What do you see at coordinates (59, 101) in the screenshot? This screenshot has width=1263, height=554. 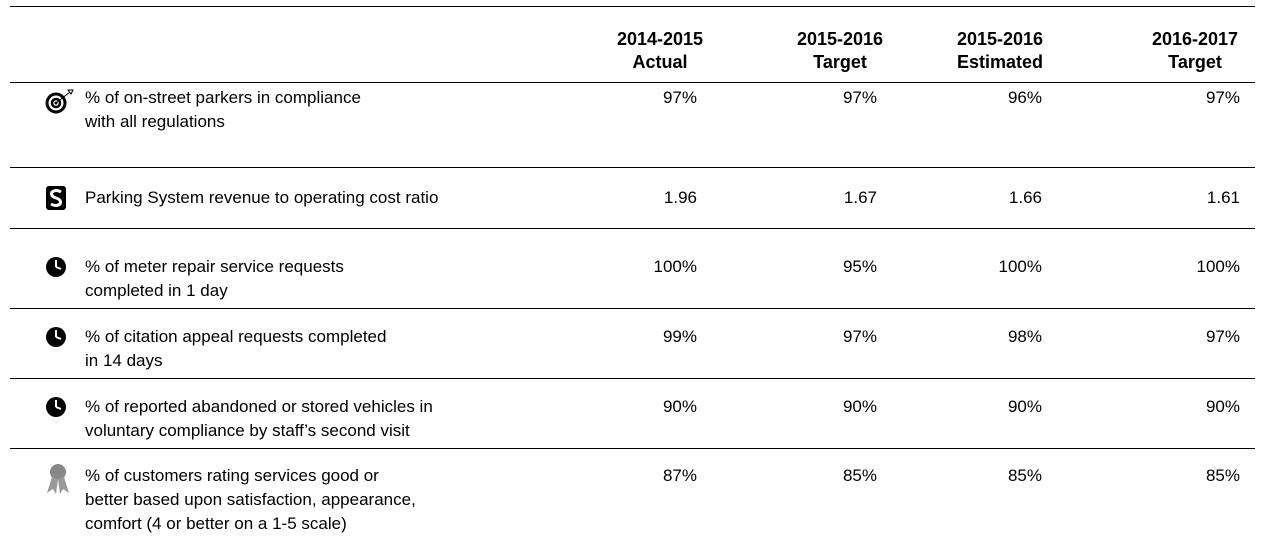 I see `target-icon` at bounding box center [59, 101].